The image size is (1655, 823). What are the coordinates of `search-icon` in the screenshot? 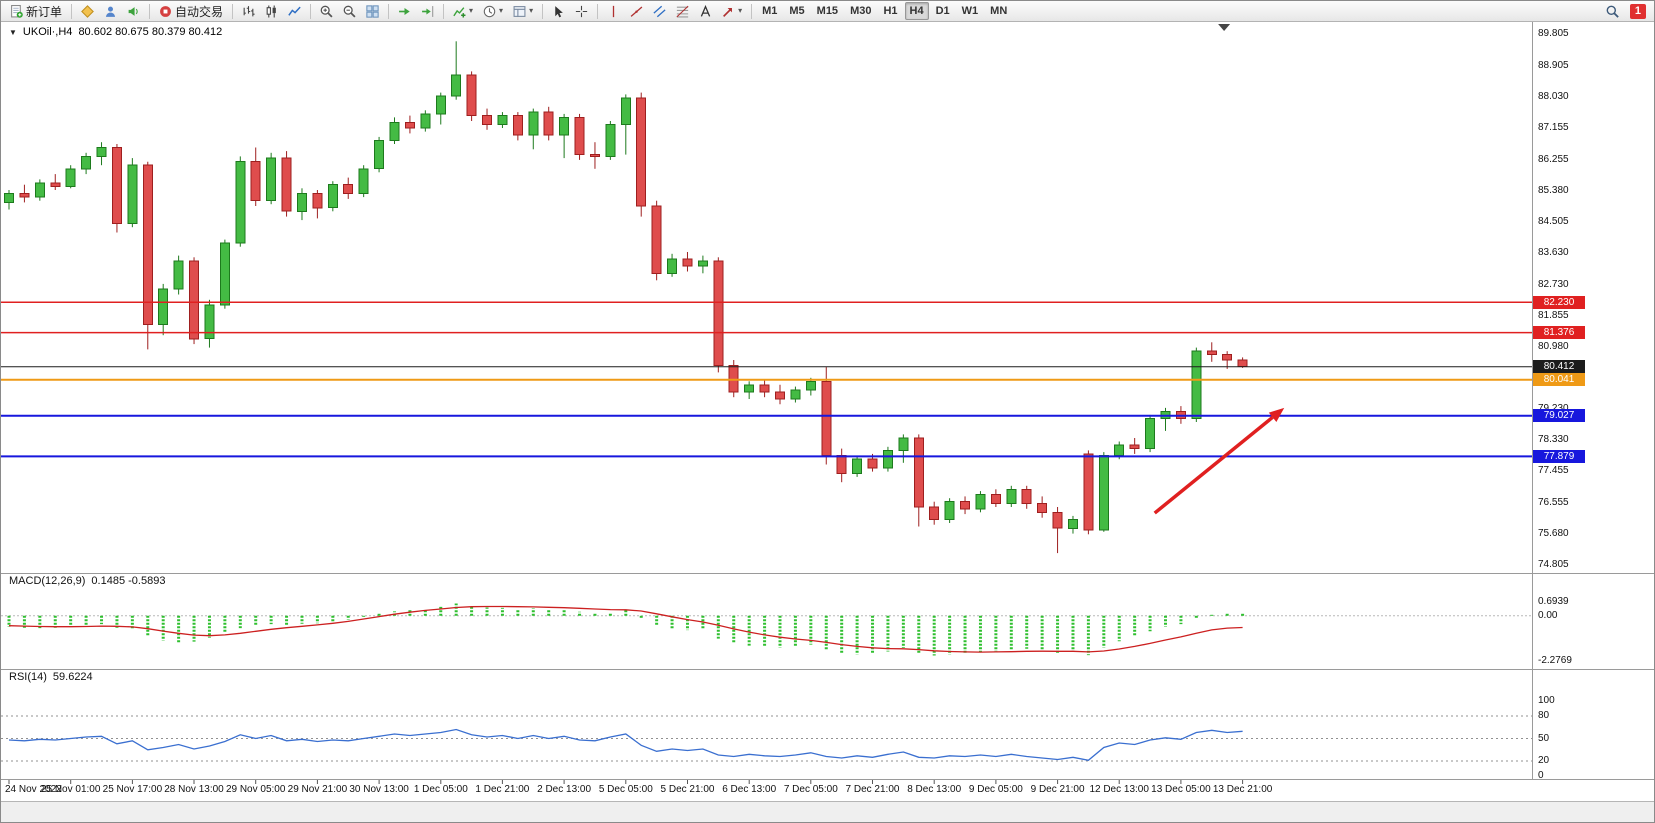 It's located at (1612, 11).